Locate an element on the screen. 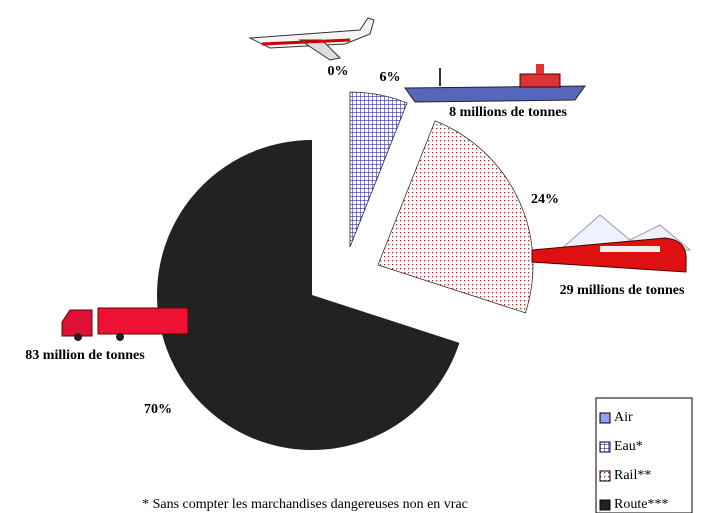  value-label: 6% is located at coordinates (390, 77).